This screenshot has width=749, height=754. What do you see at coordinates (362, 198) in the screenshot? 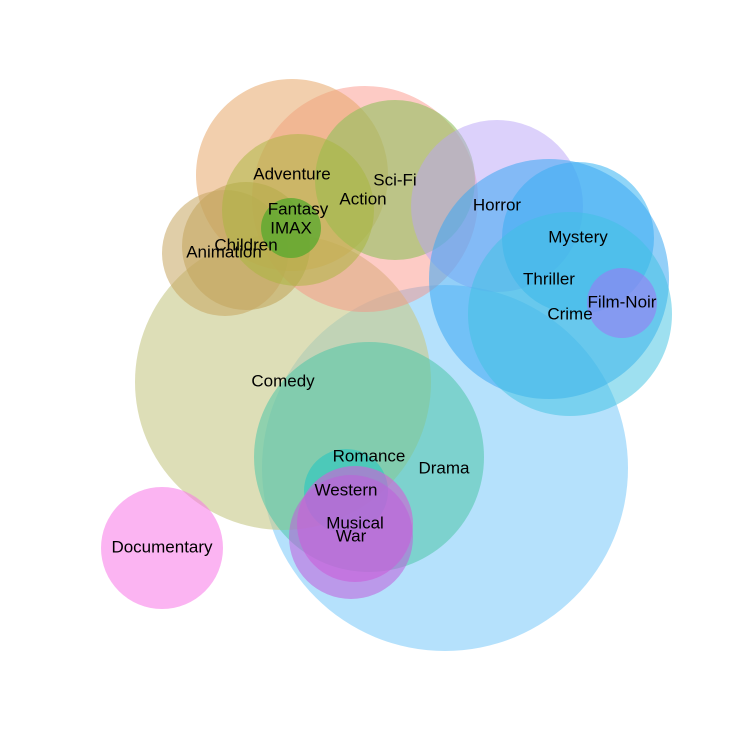
I see `label-action: Action` at bounding box center [362, 198].